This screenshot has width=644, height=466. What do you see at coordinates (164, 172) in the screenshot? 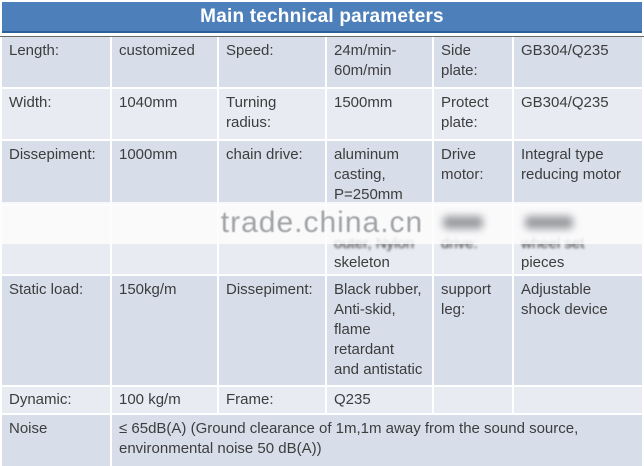
I see `param-value: 1000mm` at bounding box center [164, 172].